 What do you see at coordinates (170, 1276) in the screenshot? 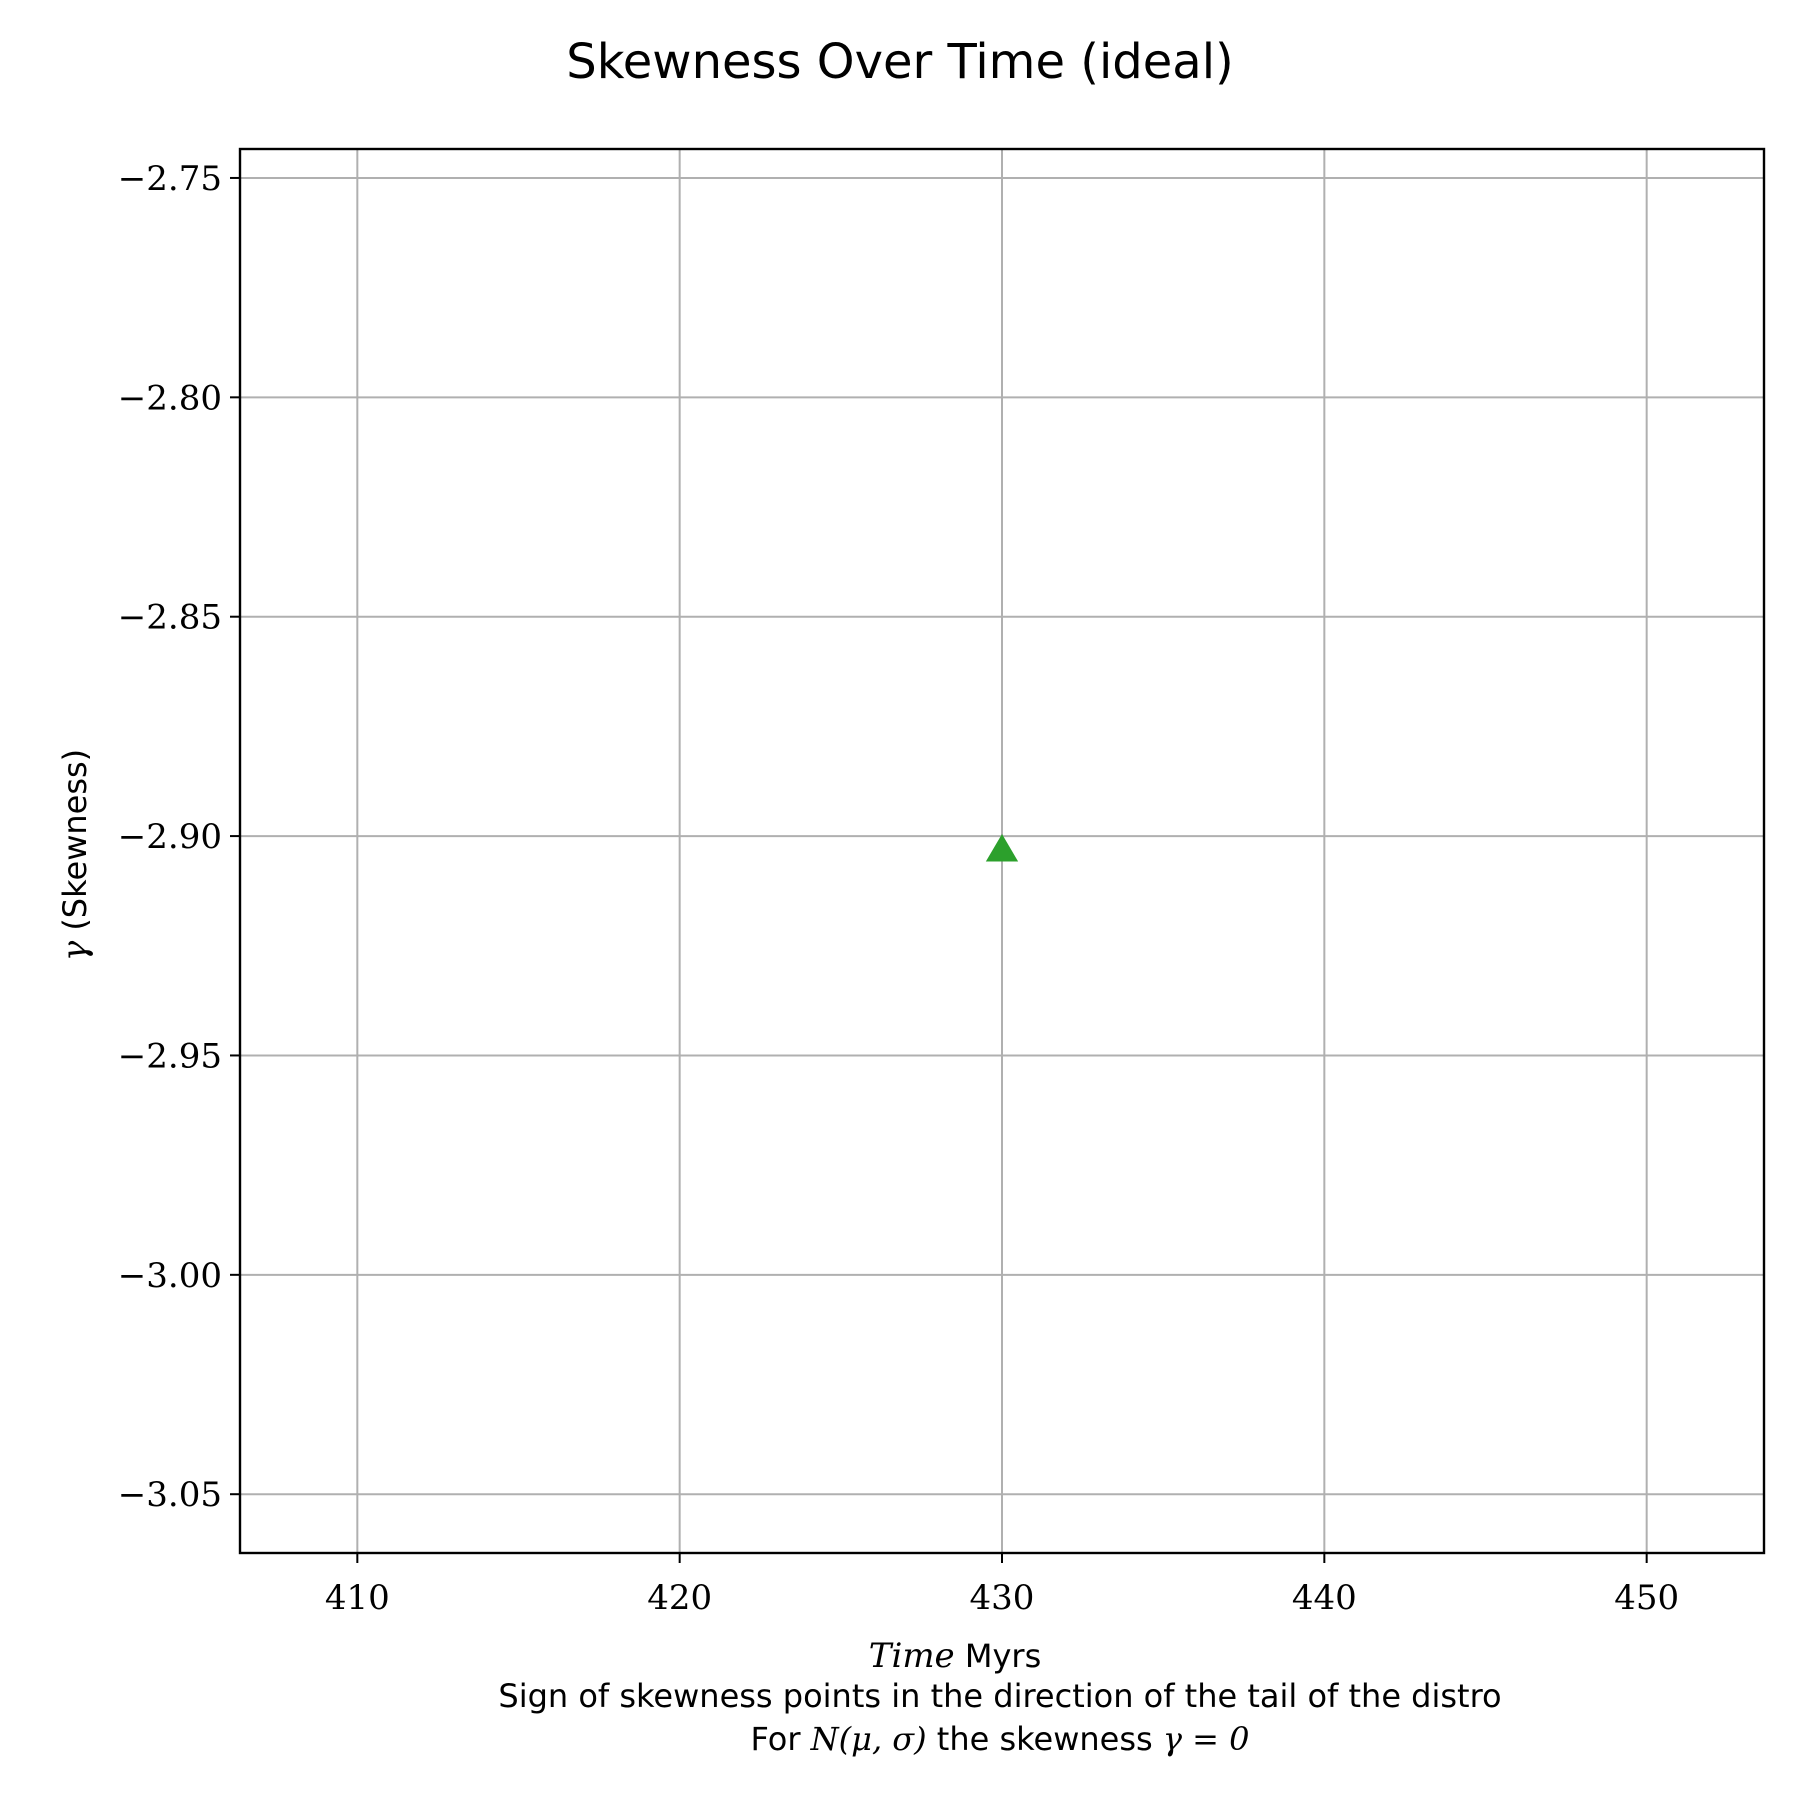
I see `y-tick-label: −3.00` at bounding box center [170, 1276].